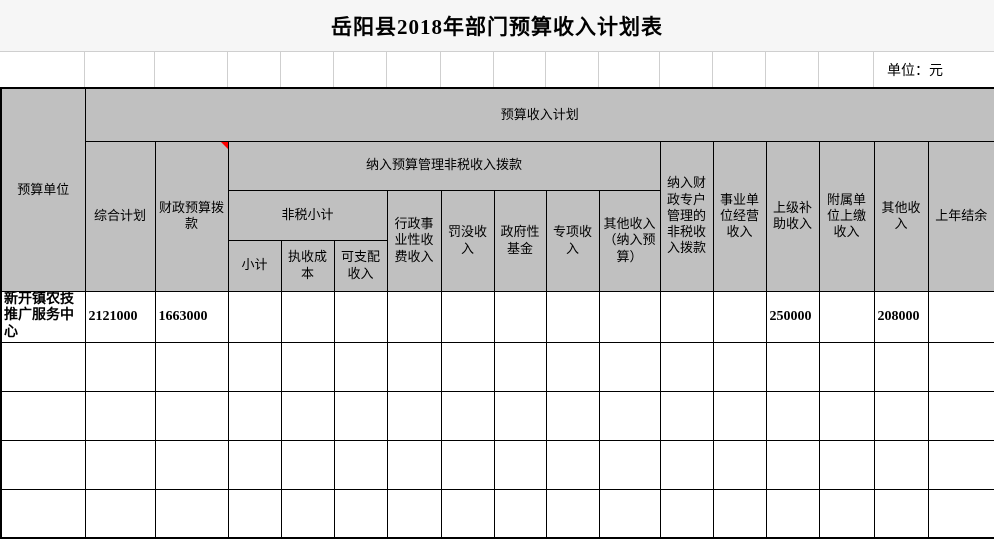 This screenshot has height=541, width=994. Describe the element at coordinates (120, 316) in the screenshot. I see `cell-comprehensive-plan: 2121000` at that location.